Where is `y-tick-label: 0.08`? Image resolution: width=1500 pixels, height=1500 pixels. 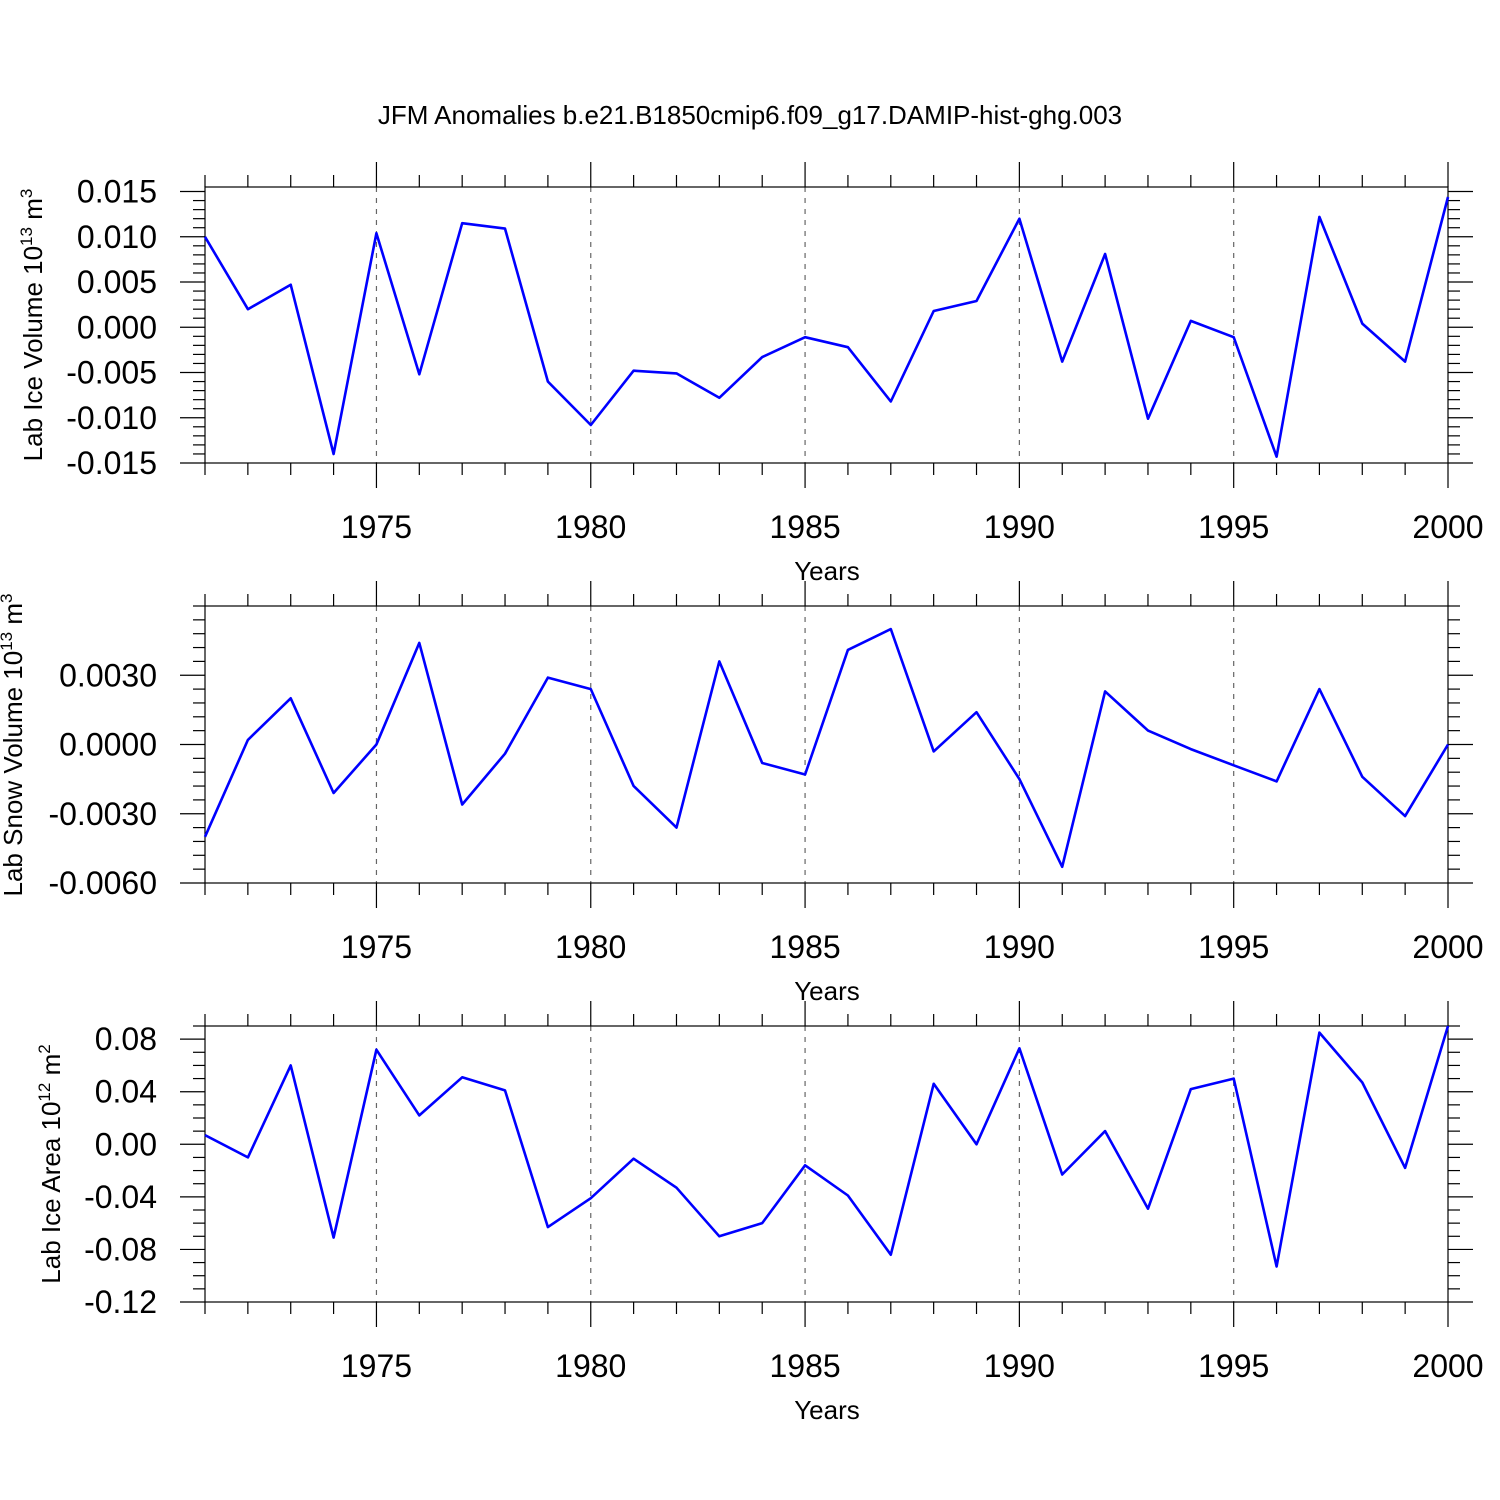
y-tick-label: 0.08 is located at coordinates (126, 1039).